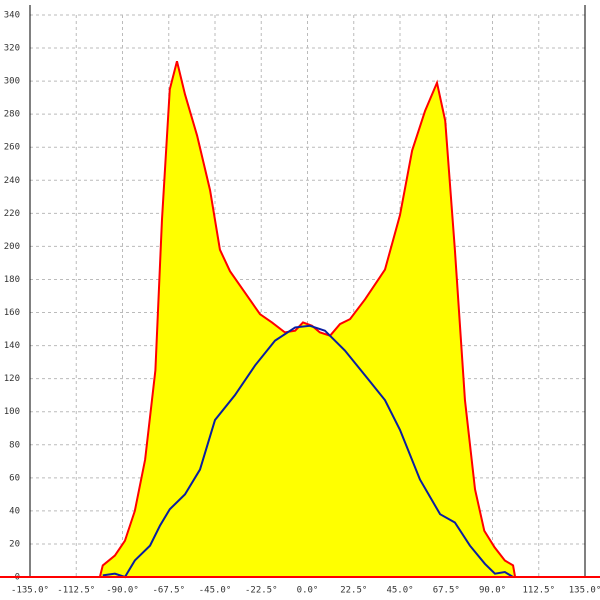 The image size is (600, 600). What do you see at coordinates (538, 591) in the screenshot?
I see `x-tick-label: 112.5°` at bounding box center [538, 591].